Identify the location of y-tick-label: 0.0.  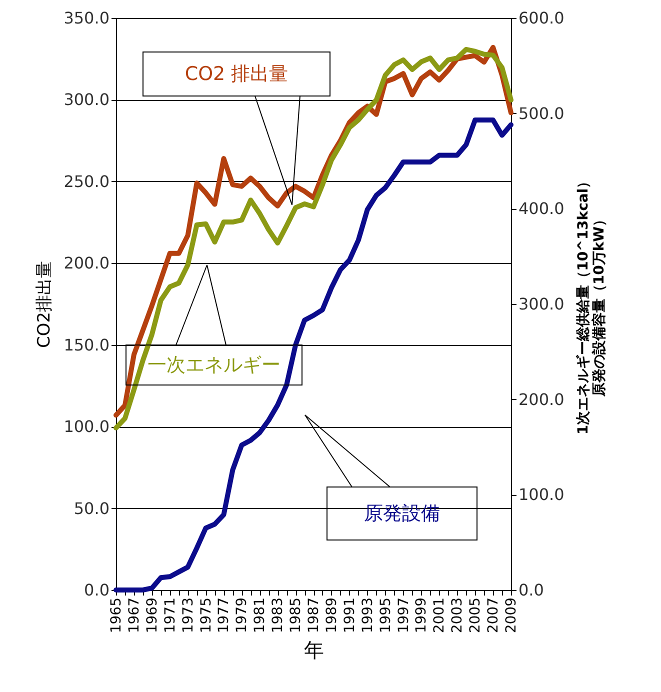
(97, 590).